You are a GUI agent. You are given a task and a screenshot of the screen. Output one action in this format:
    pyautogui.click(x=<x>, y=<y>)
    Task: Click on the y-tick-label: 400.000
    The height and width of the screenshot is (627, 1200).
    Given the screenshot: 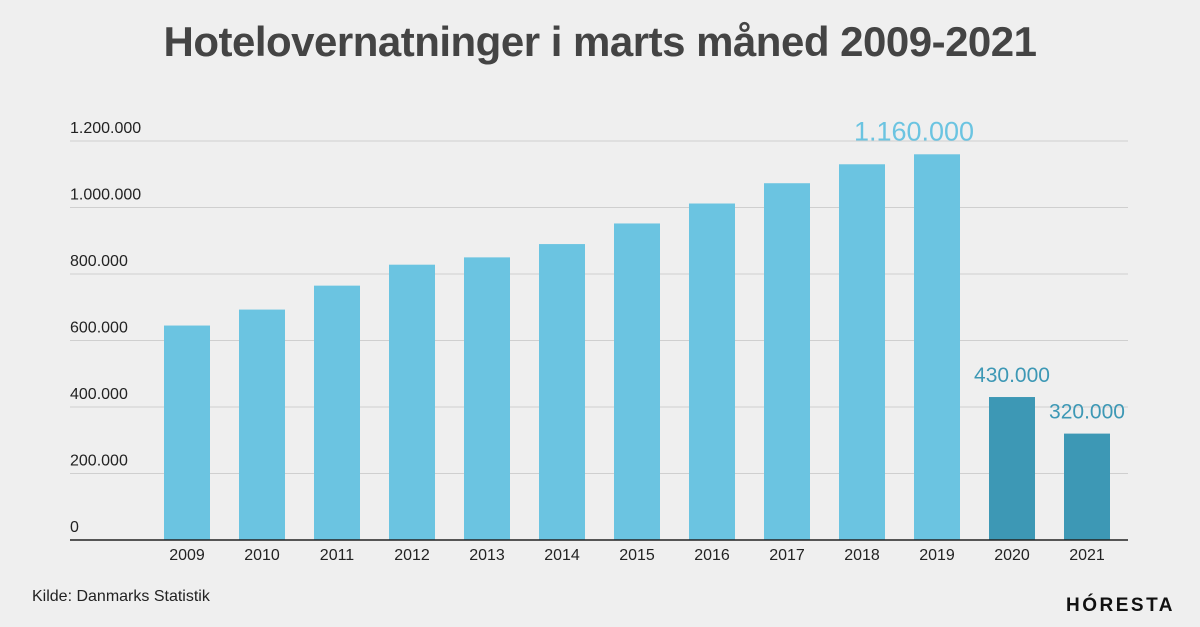 What is the action you would take?
    pyautogui.click(x=99, y=394)
    